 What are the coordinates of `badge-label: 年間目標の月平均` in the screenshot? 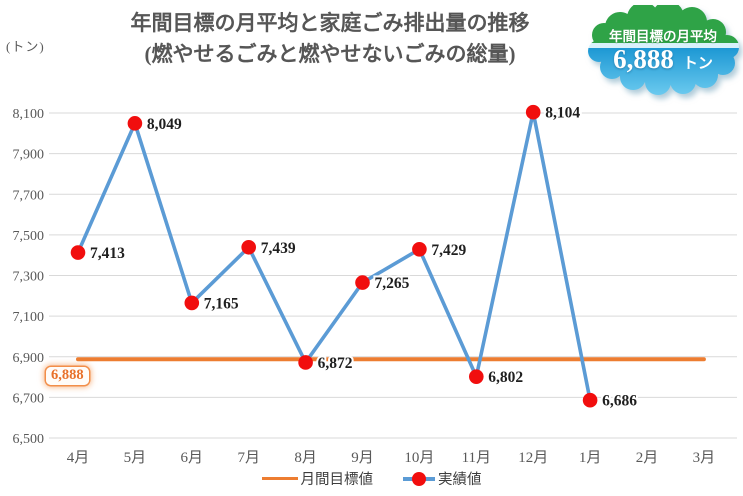 It's located at (663, 36).